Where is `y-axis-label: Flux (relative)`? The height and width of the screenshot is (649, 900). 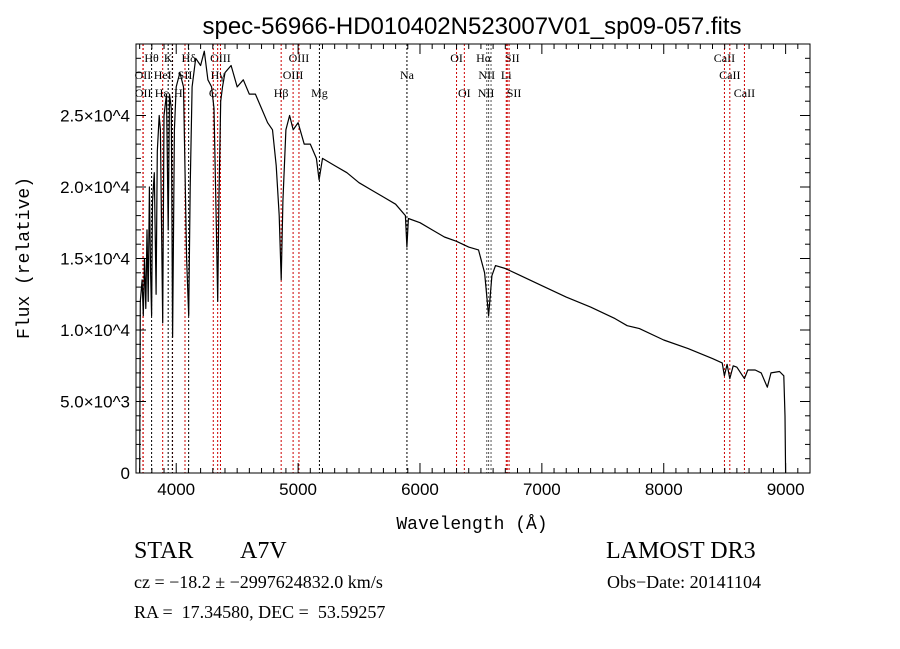
y-axis-label: Flux (relative) is located at coordinates (25, 258).